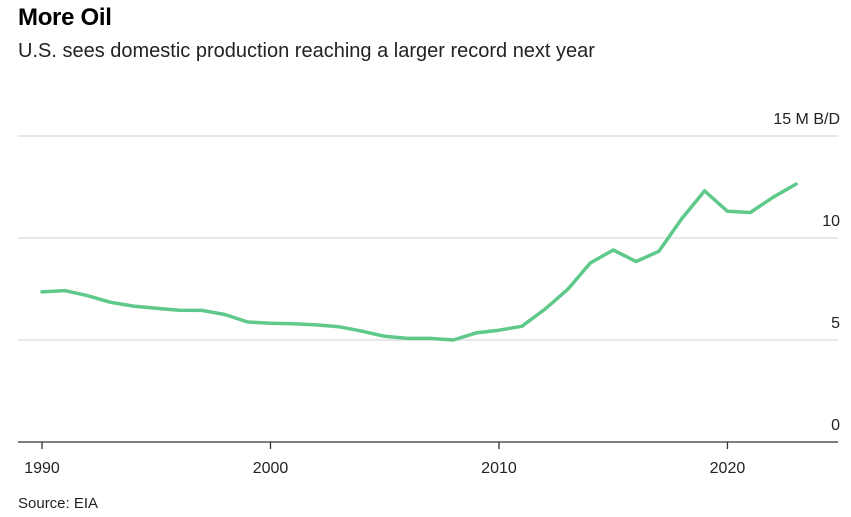  What do you see at coordinates (835, 323) in the screenshot?
I see `y-tick-label: 5` at bounding box center [835, 323].